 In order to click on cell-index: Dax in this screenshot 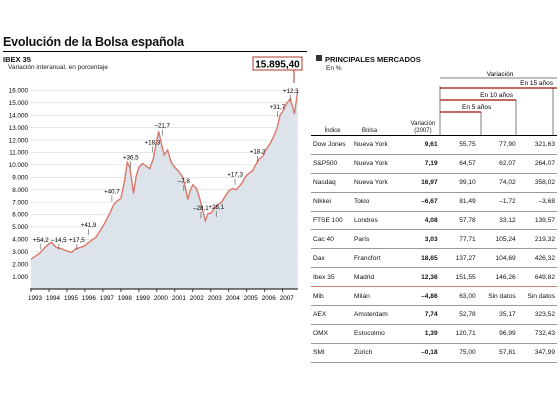, I will do `click(333, 258)`.